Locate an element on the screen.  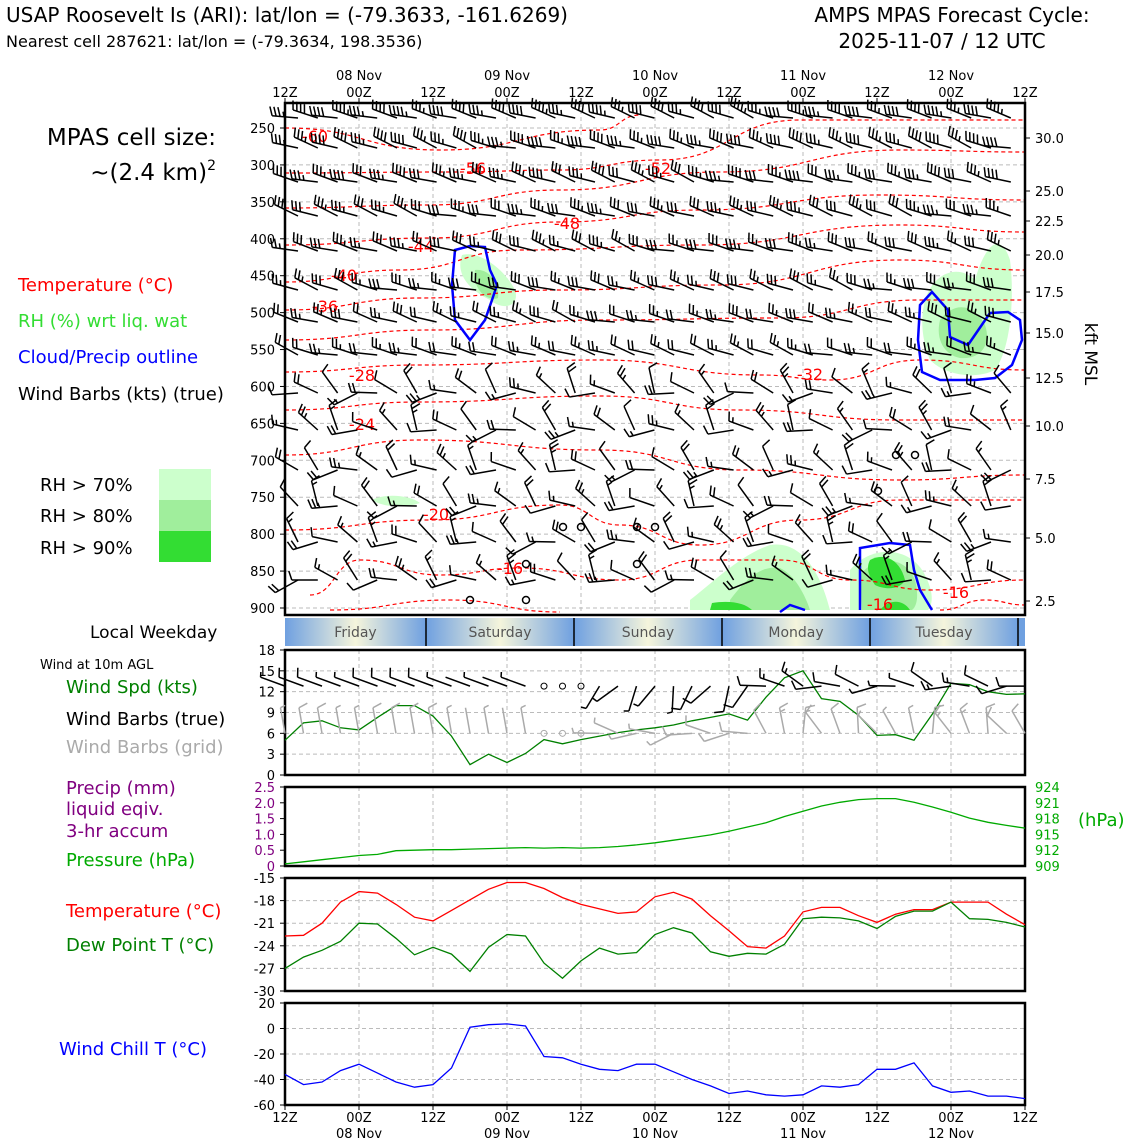
temperature-contour-label: -16 is located at coordinates (956, 592).